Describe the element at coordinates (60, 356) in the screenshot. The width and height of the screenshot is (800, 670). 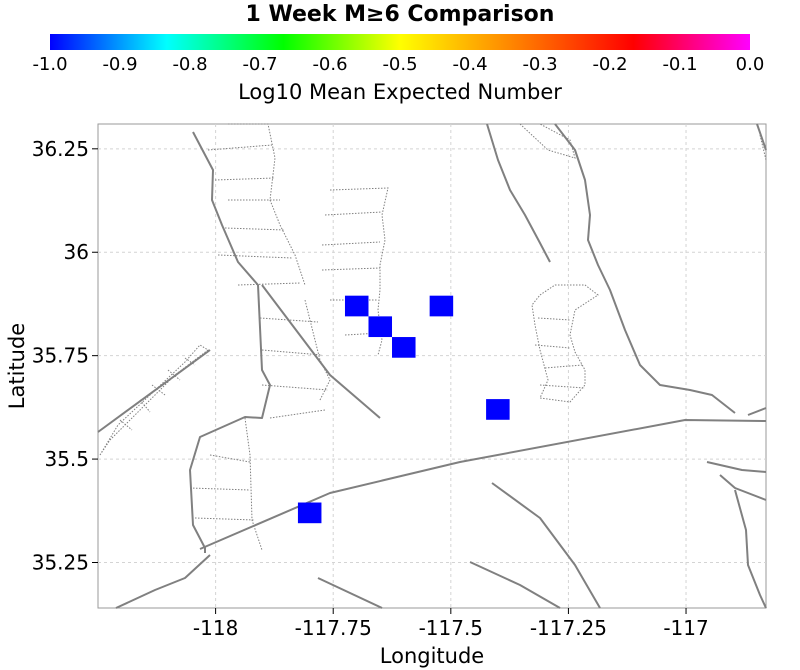
I see `y-tick-label: 35.75` at that location.